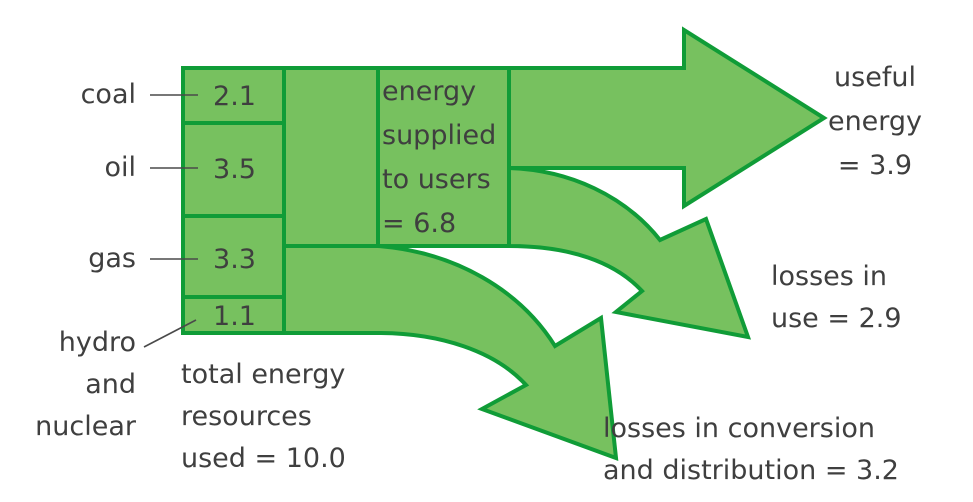 The image size is (973, 502). What do you see at coordinates (667, 118) in the screenshot?
I see `useful-energy-arrow` at bounding box center [667, 118].